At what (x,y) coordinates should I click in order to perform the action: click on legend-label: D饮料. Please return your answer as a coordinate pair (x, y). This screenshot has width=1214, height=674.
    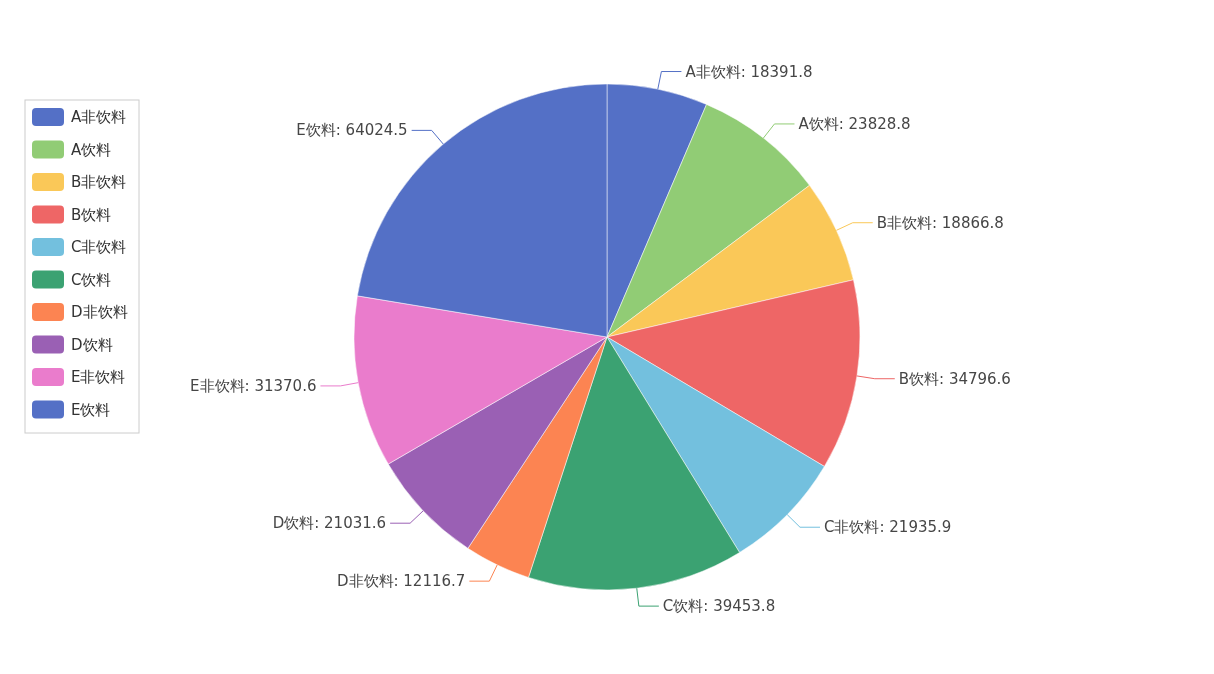
    Looking at the image, I should click on (92, 344).